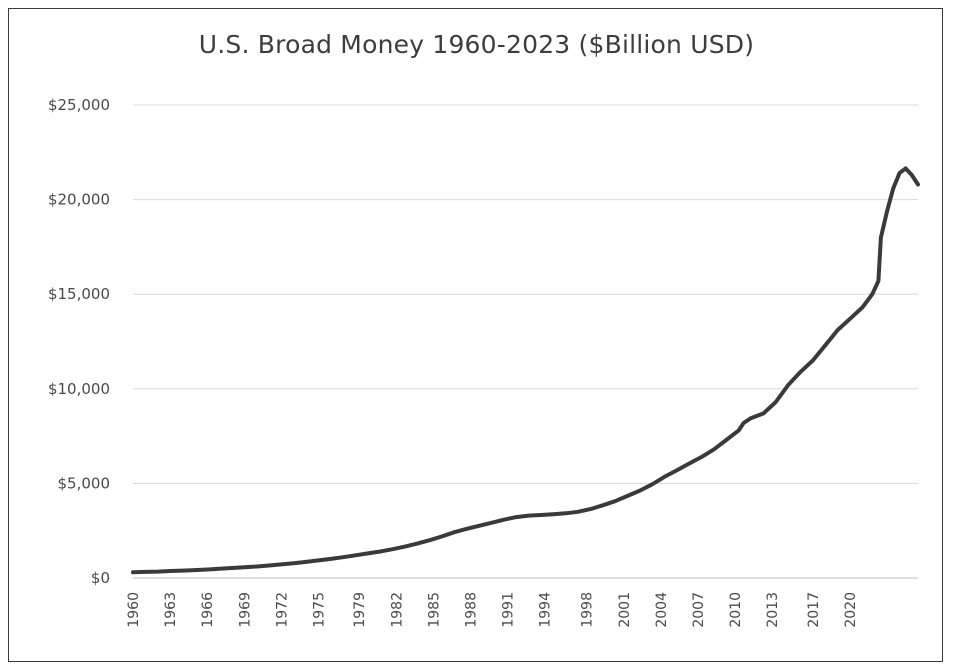  I want to click on y-tick-label: $20,000, so click(79, 200).